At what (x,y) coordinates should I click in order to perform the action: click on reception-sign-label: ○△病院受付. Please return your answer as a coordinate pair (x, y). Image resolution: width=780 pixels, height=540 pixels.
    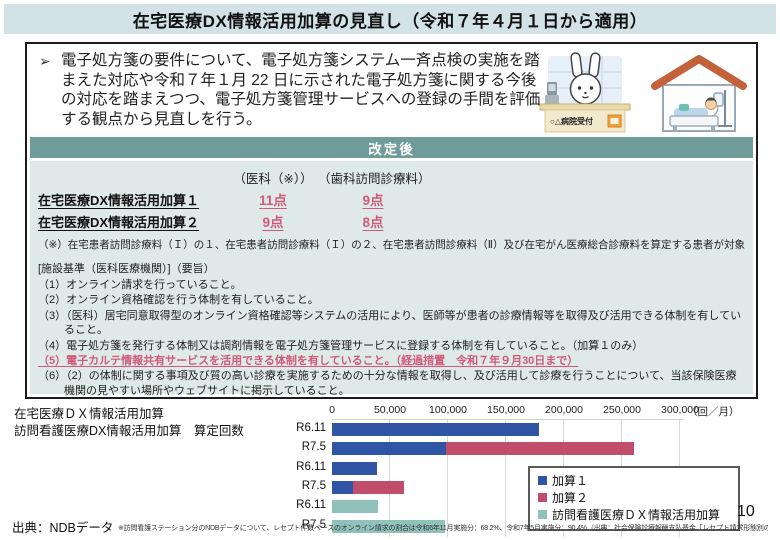
    Looking at the image, I should click on (571, 121).